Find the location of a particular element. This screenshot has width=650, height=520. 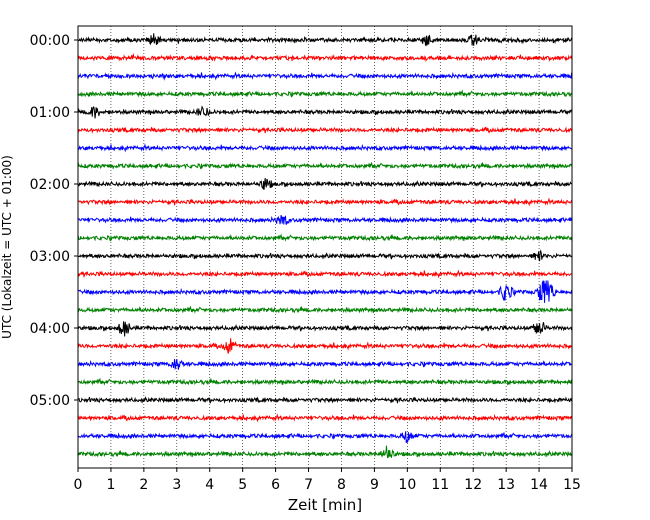

x-tick-label-15: 15 is located at coordinates (572, 485).